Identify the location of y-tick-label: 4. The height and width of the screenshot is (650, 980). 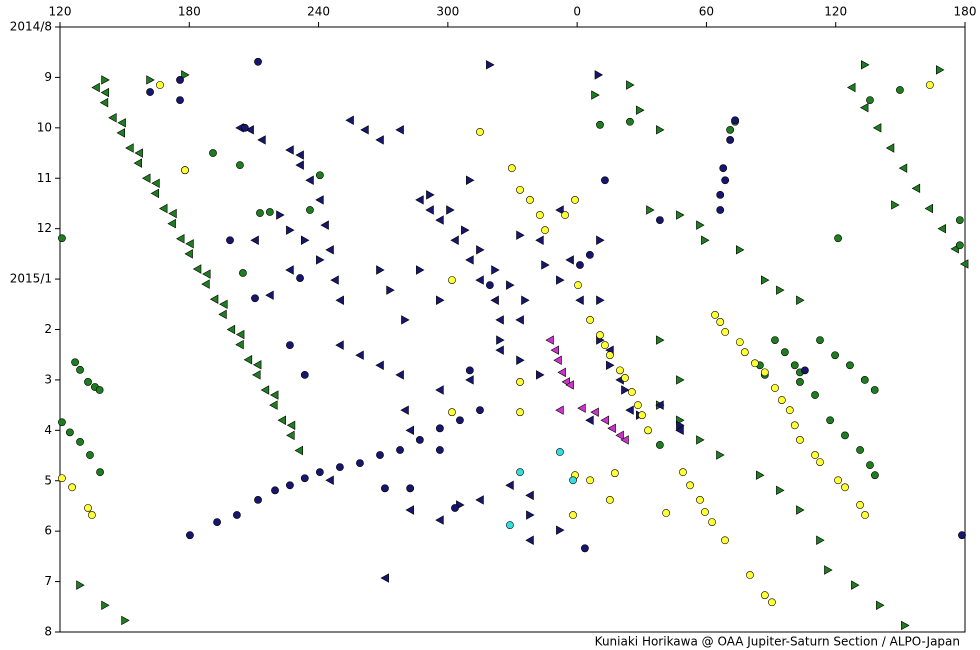
(48, 430).